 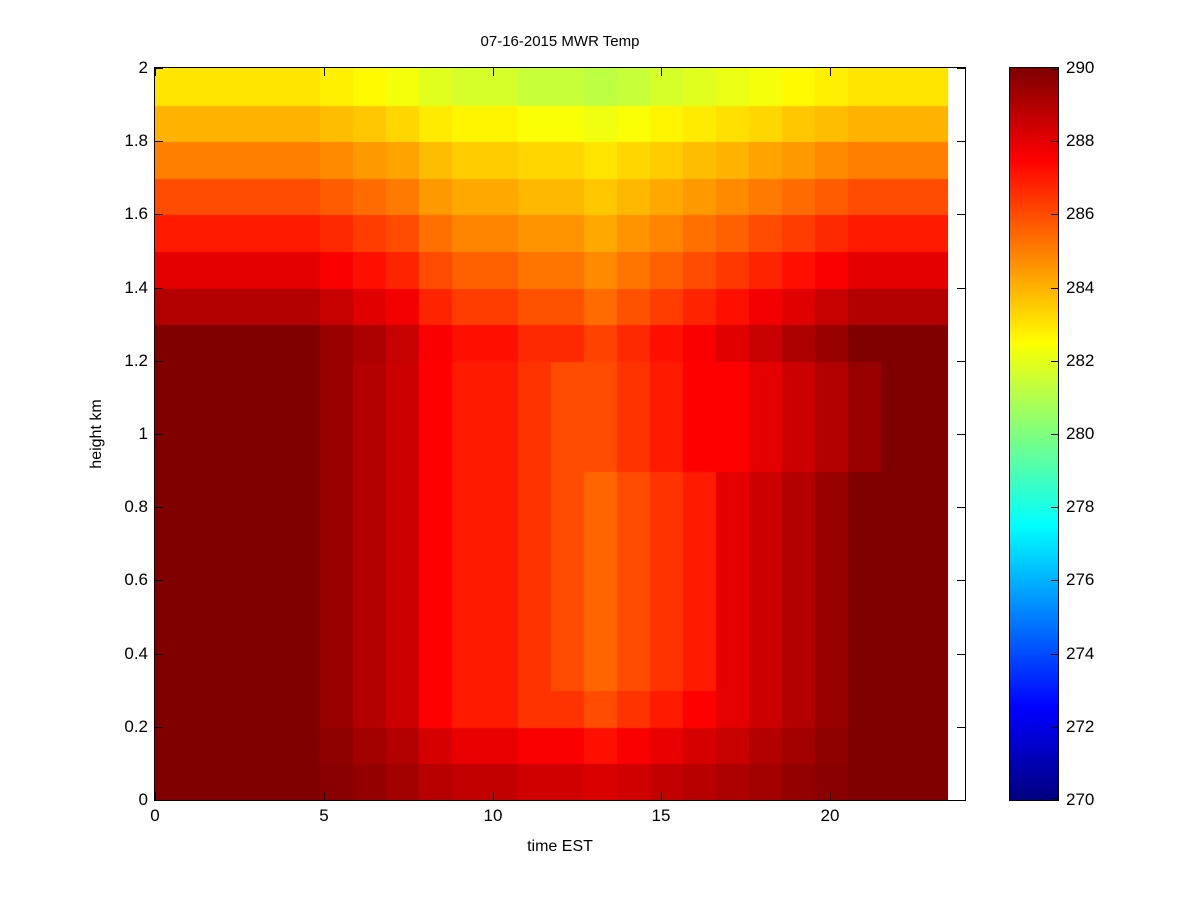 What do you see at coordinates (1080, 213) in the screenshot?
I see `colorbar-tick-label: 286` at bounding box center [1080, 213].